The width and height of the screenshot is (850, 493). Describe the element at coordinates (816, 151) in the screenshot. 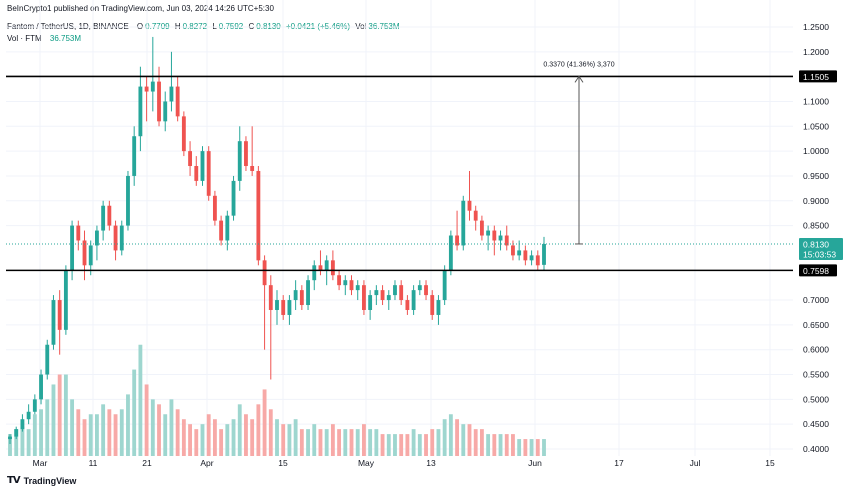

I see `y-tick-label: 1.0000` at that location.